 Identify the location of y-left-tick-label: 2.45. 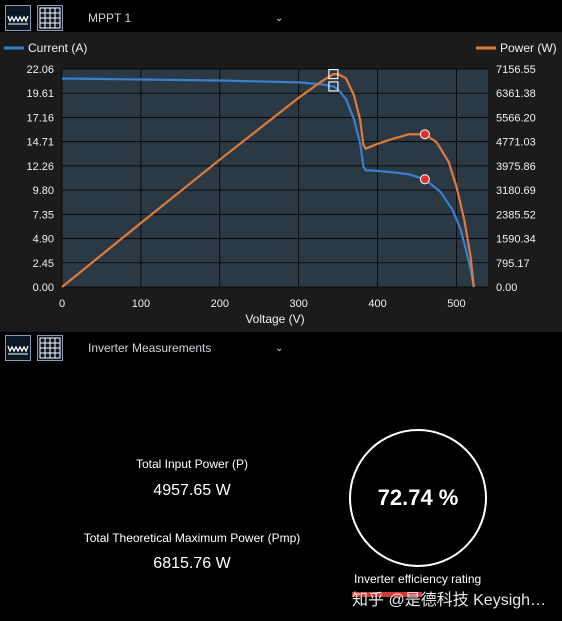
(43, 264).